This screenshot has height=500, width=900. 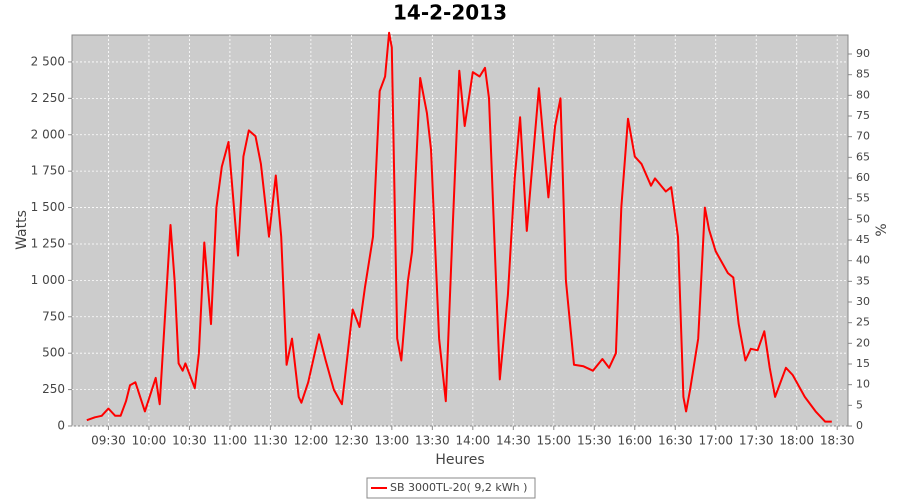 What do you see at coordinates (270, 441) in the screenshot?
I see `x-tick-label: 11:30` at bounding box center [270, 441].